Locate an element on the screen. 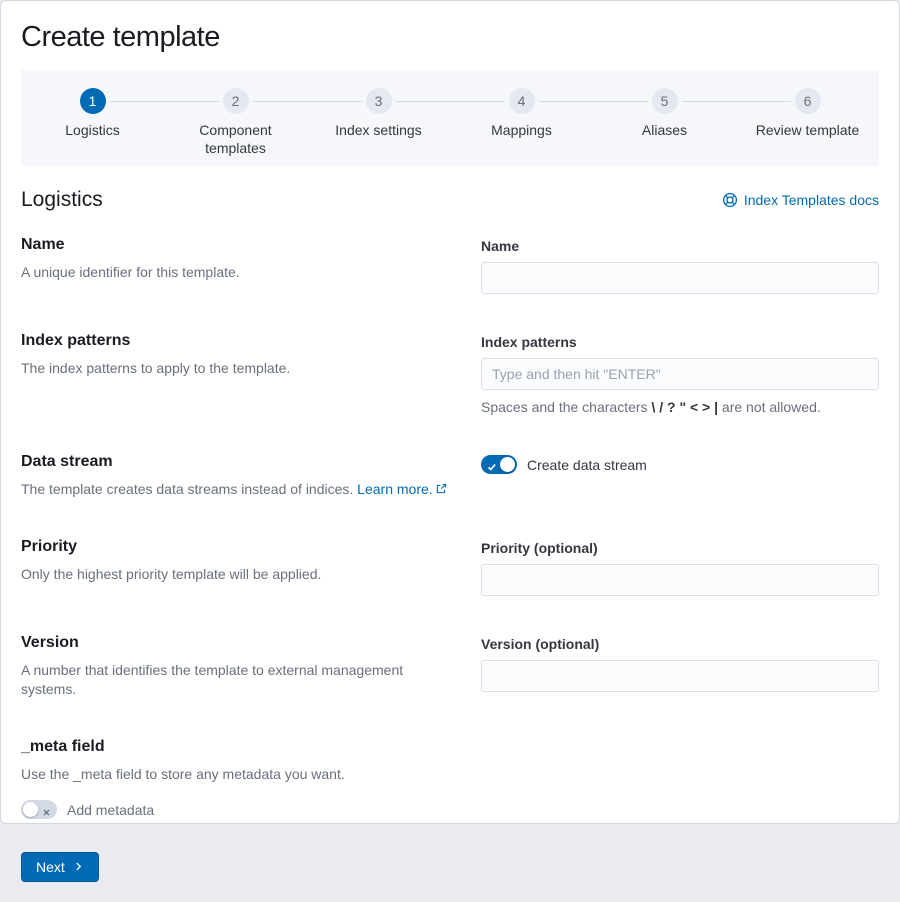  index-templates-docs-link: Index Templates docs is located at coordinates (800, 200).